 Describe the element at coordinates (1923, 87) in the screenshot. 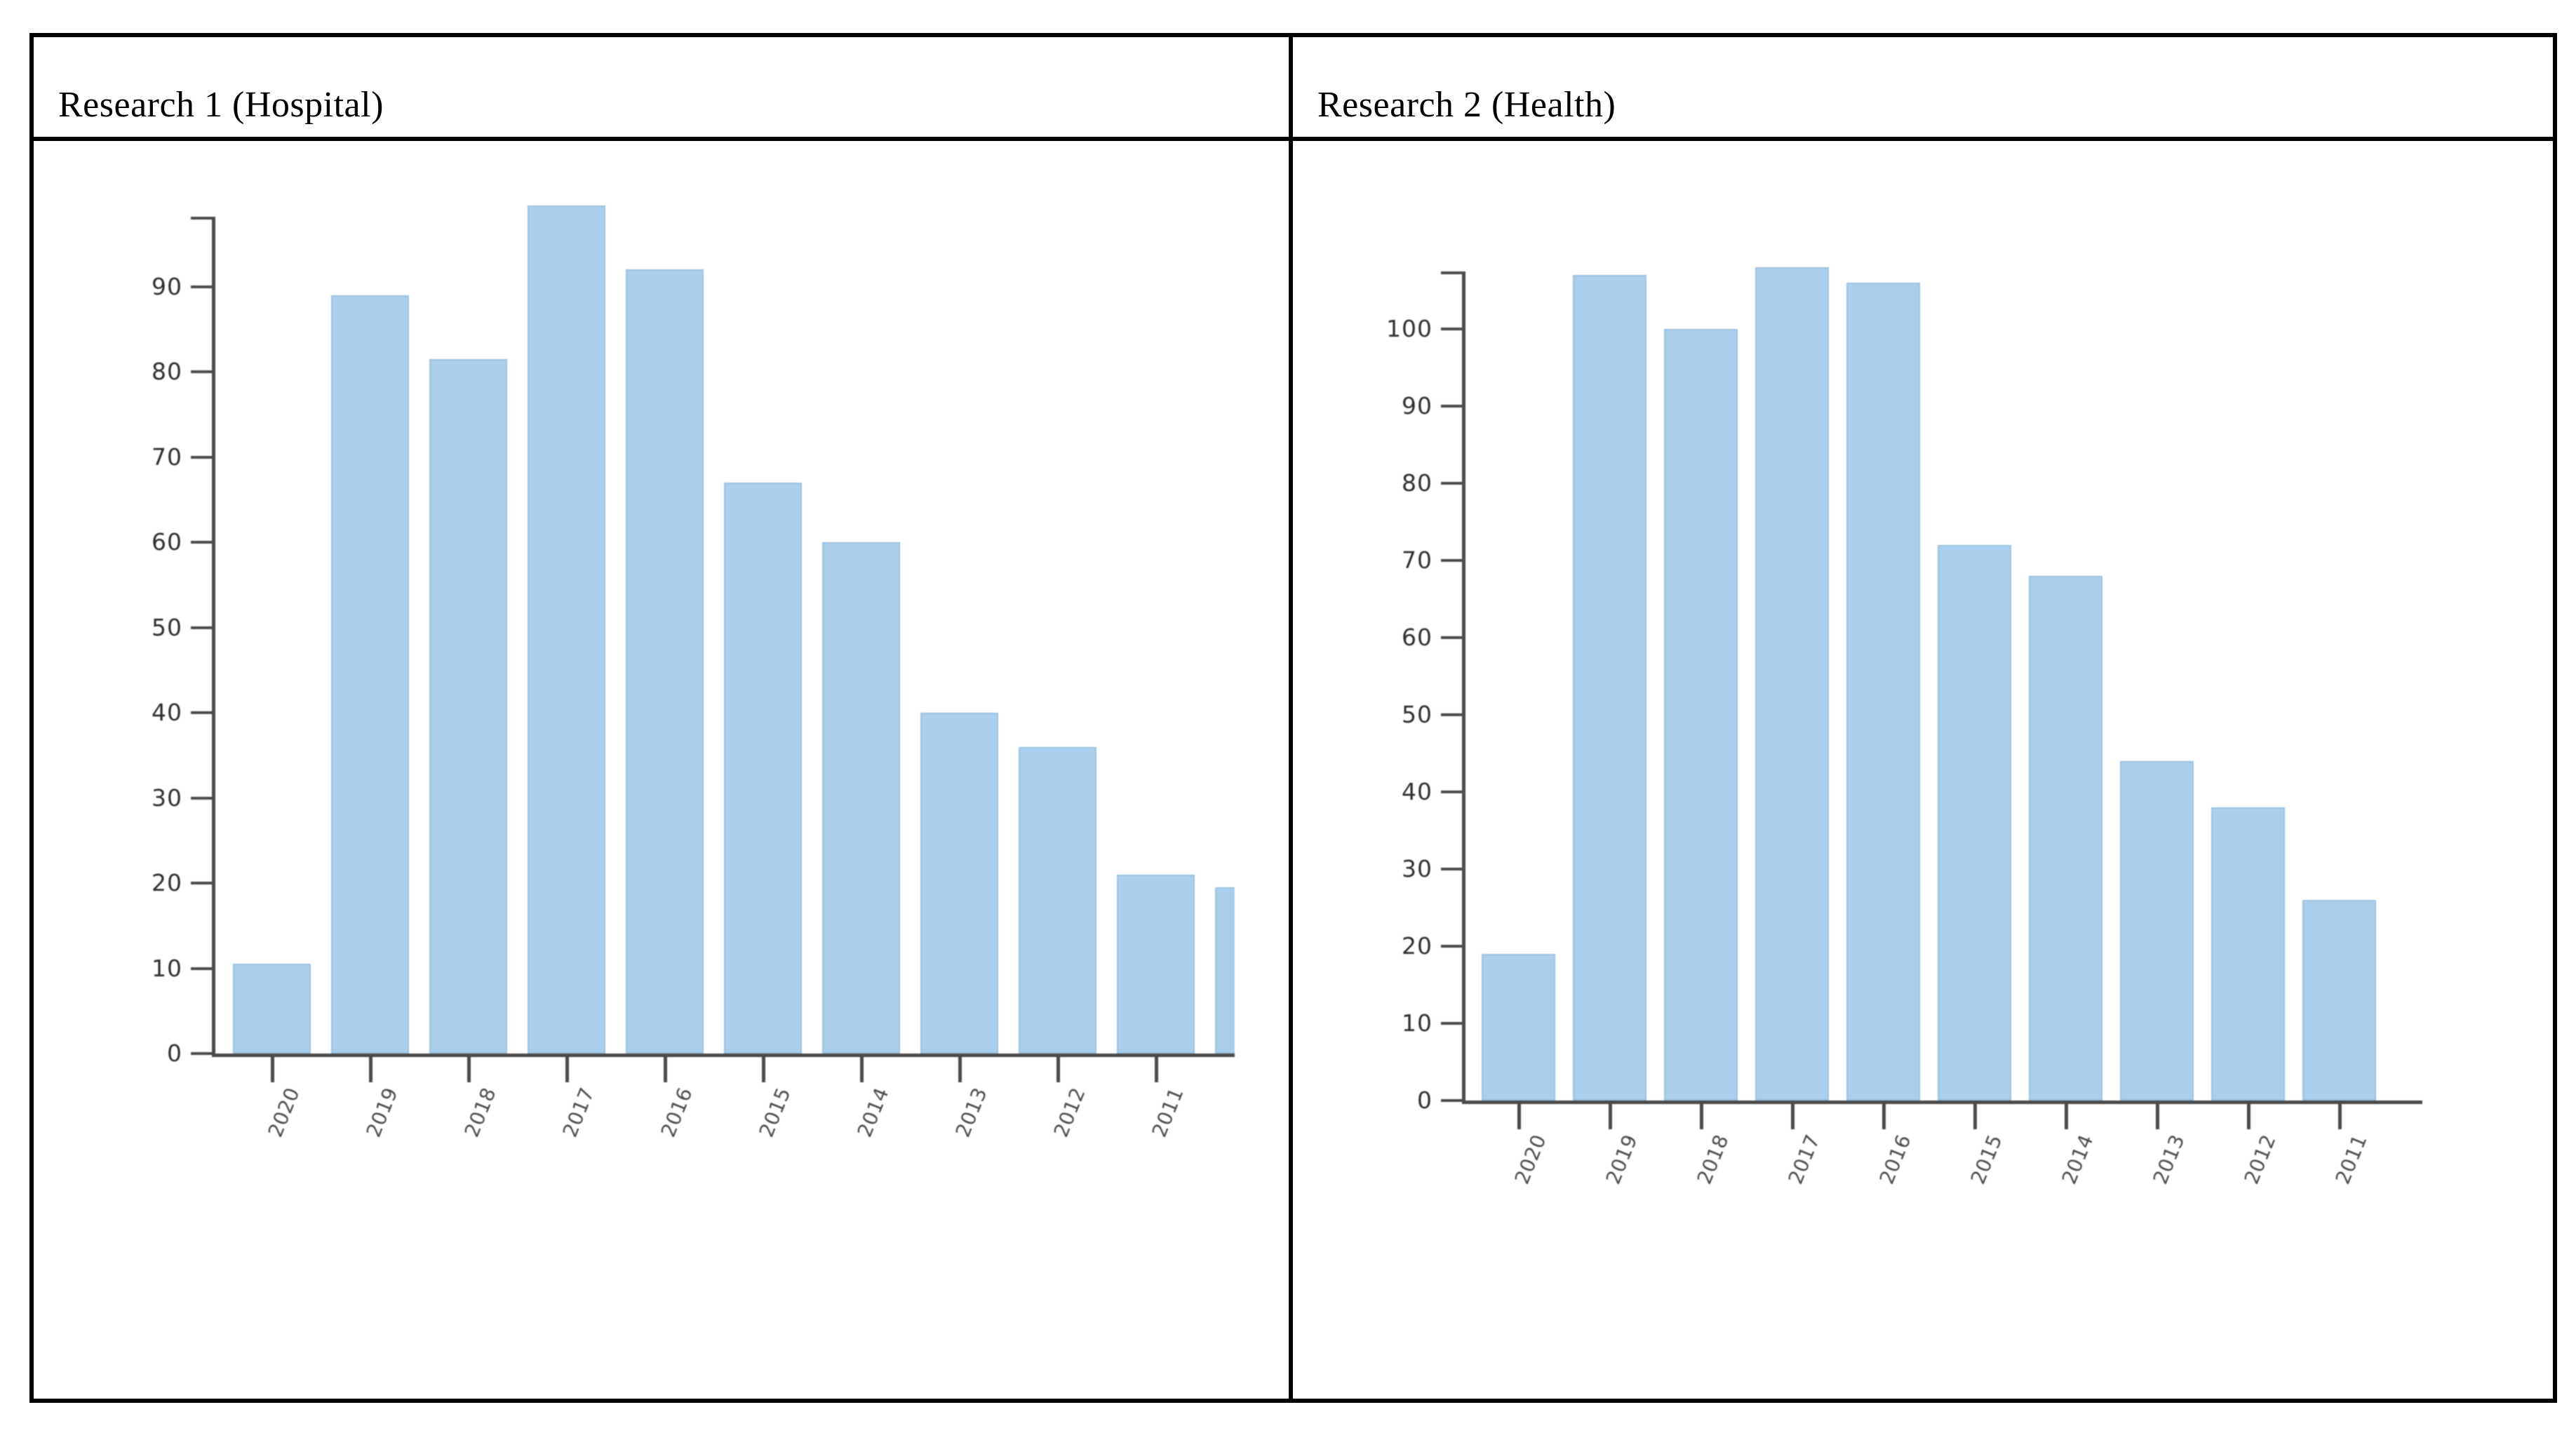

I see `header-cell-research-2: Research 2 (Health)` at that location.